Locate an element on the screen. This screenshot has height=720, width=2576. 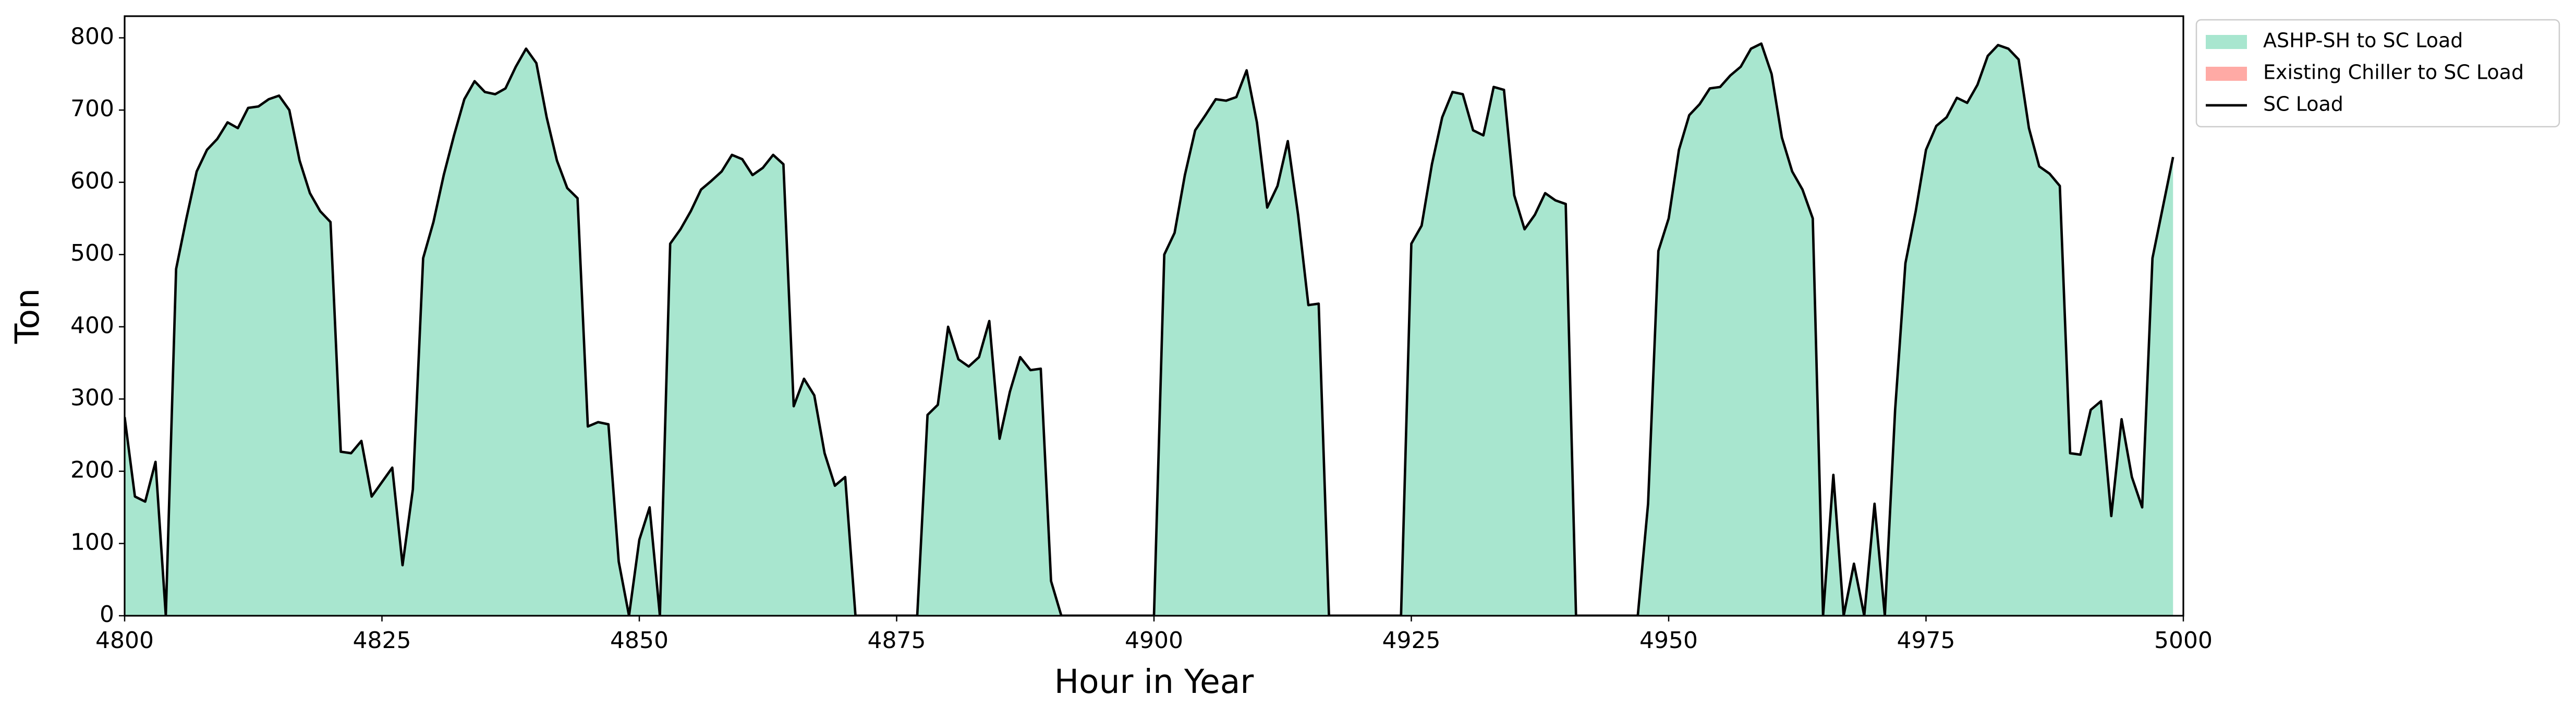
x-tick-label: 4975 is located at coordinates (1926, 641).